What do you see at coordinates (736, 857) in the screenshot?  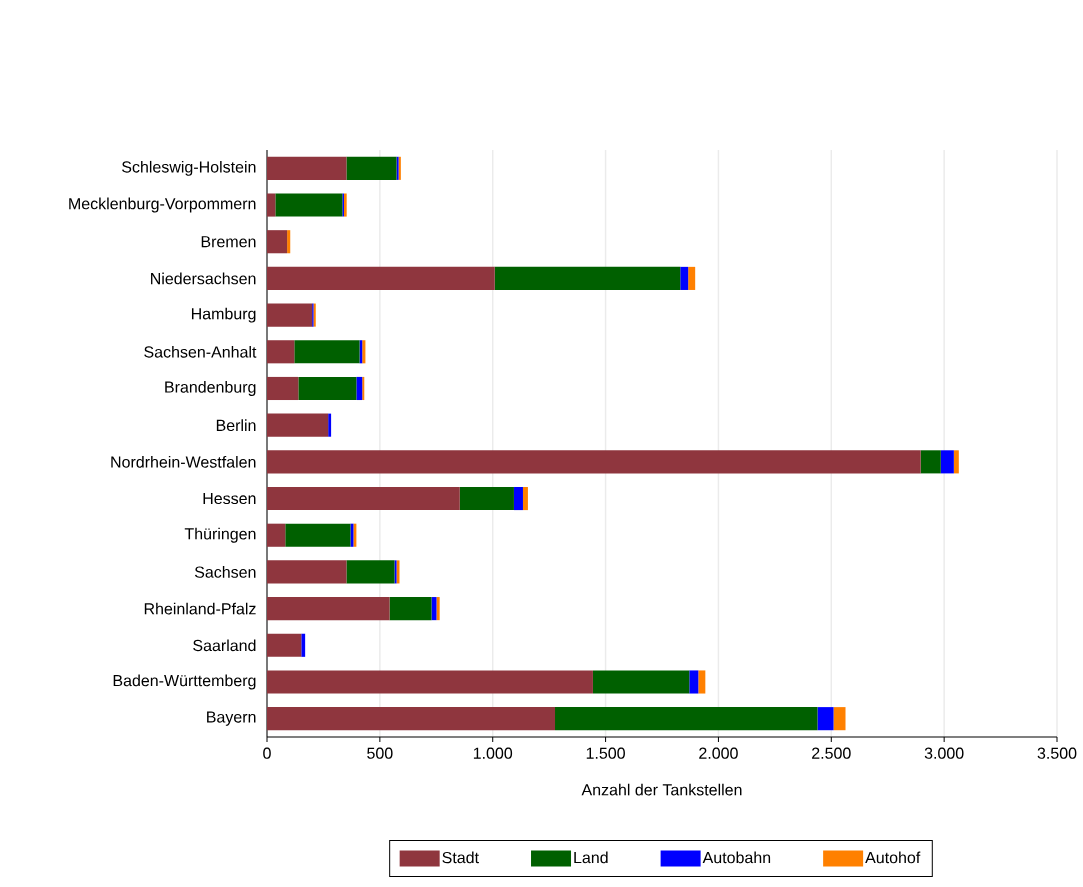 I see `legend-label: Autobahn` at bounding box center [736, 857].